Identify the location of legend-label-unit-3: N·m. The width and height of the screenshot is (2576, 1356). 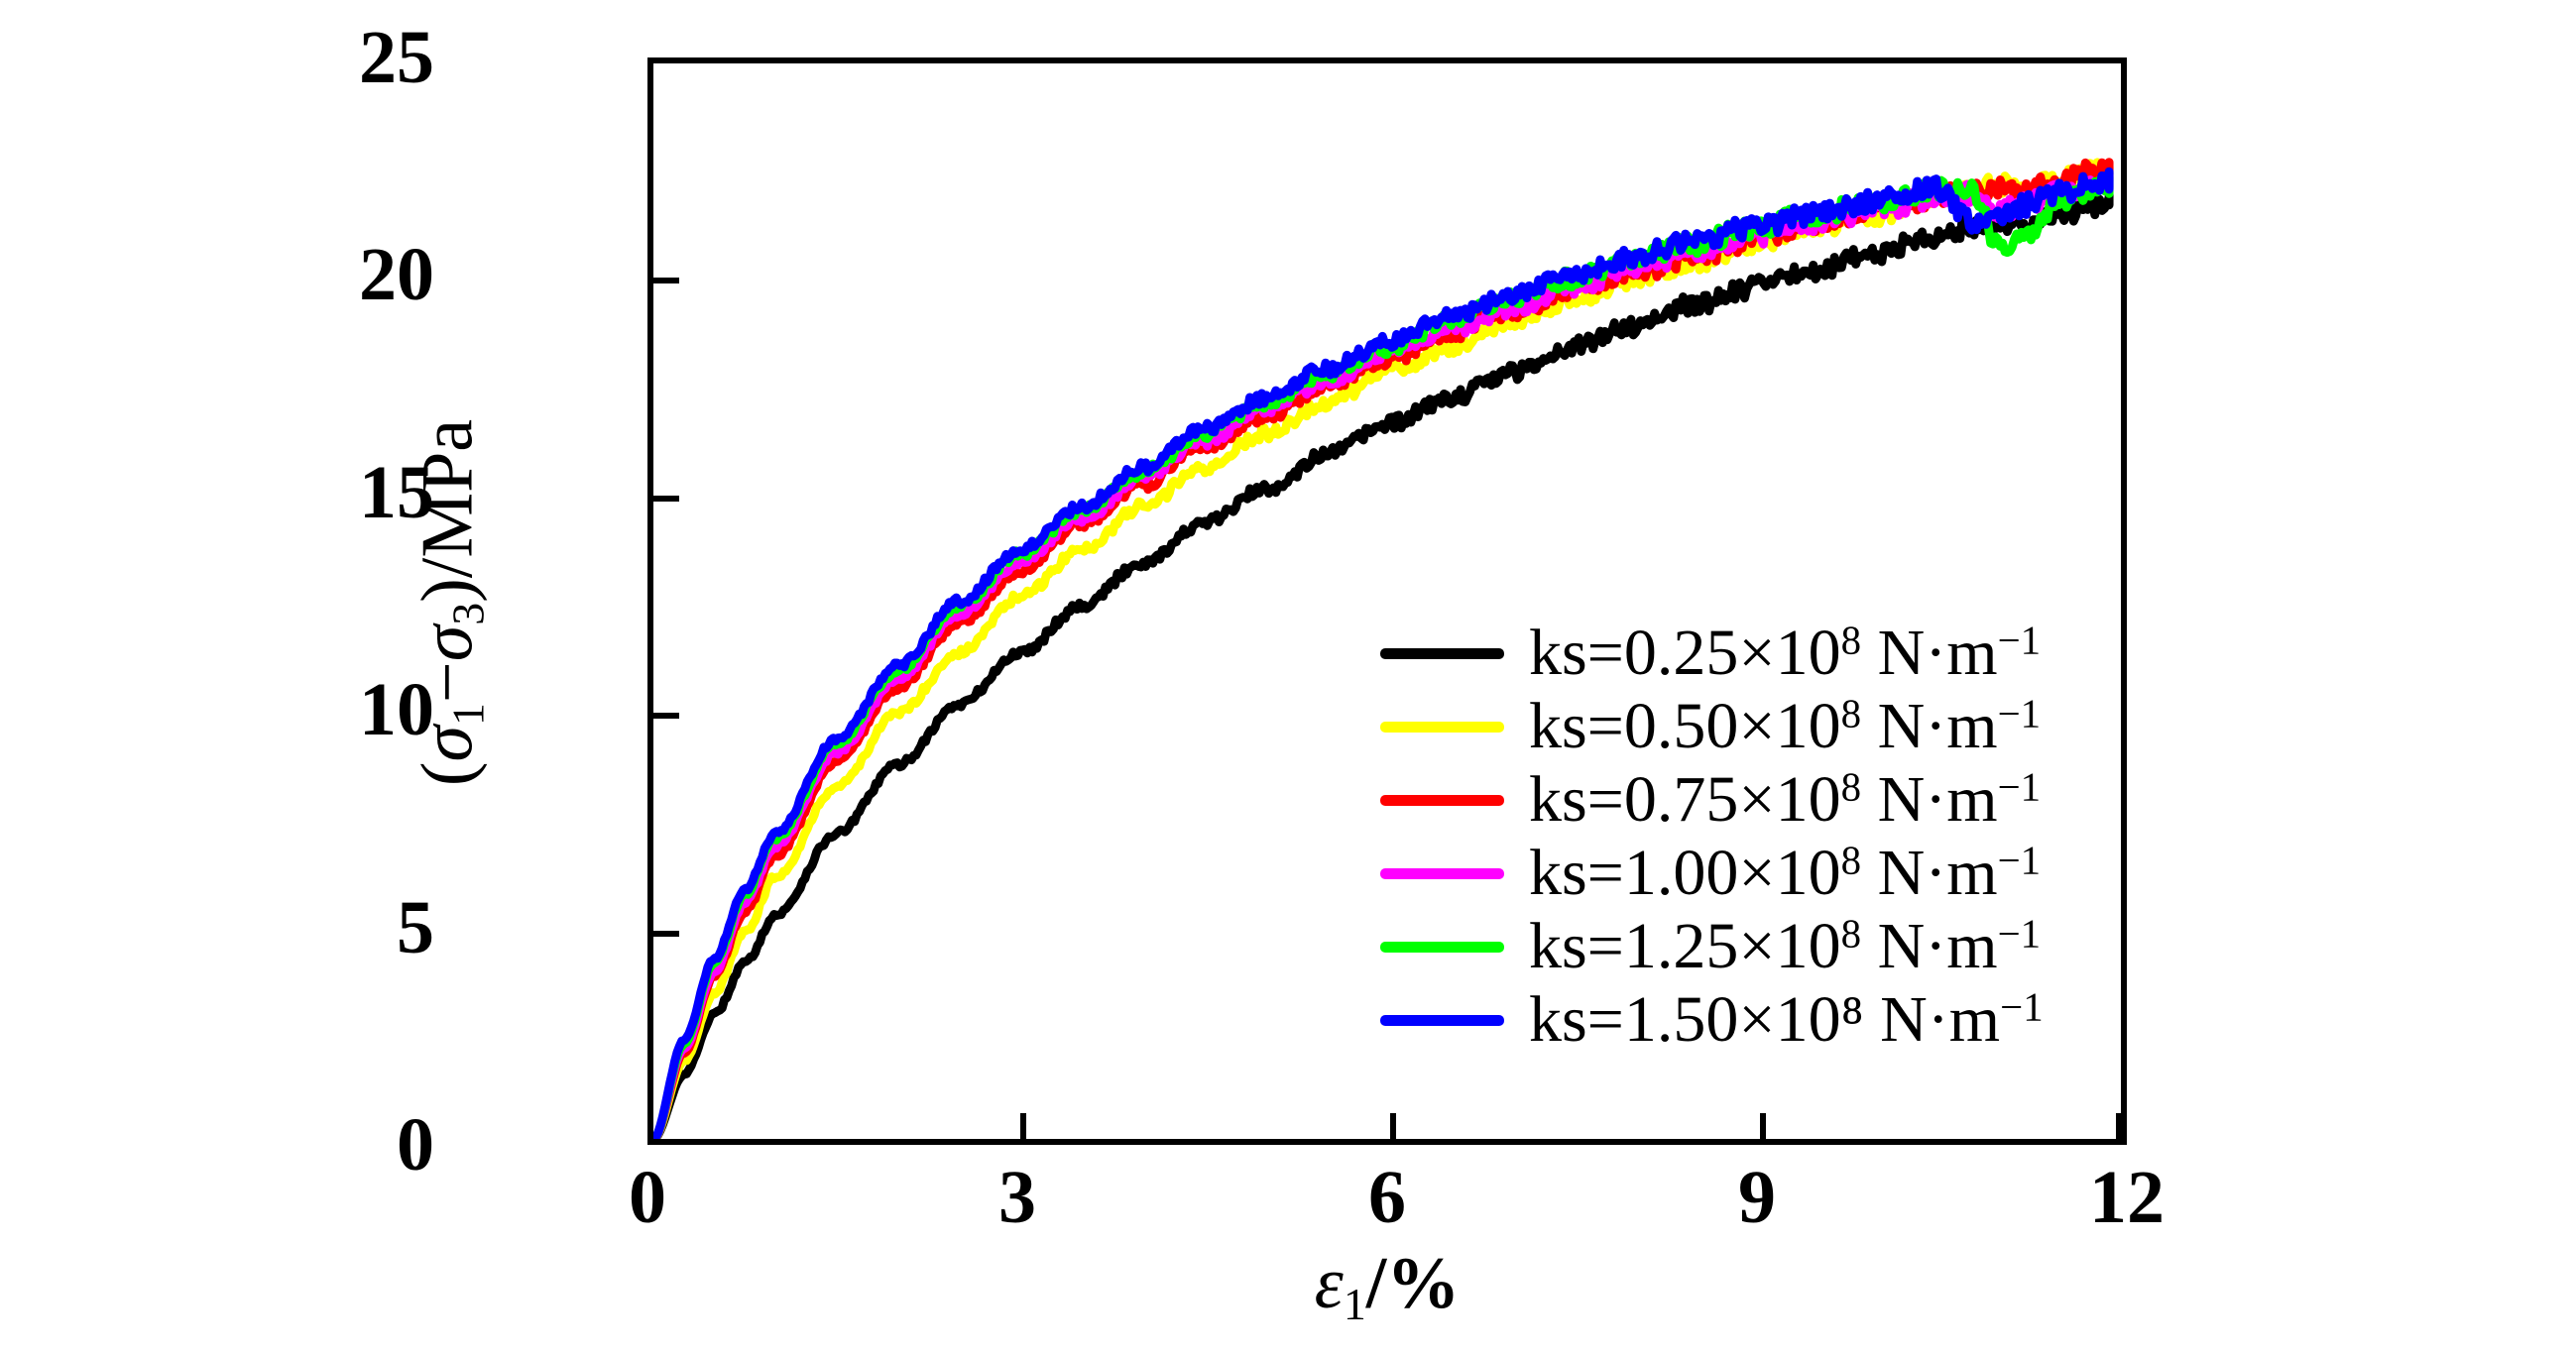
(1930, 873).